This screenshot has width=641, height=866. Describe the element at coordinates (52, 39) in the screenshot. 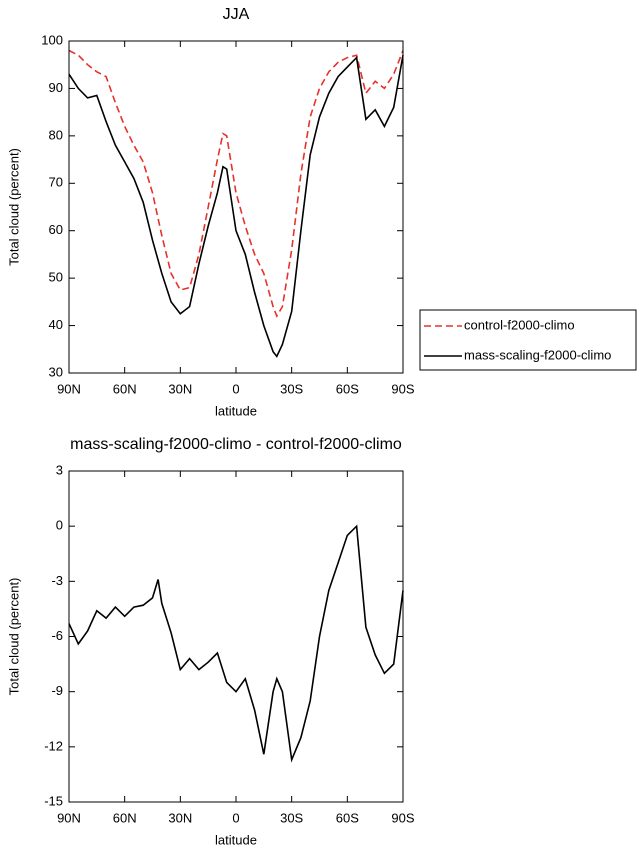

I see `y-tick-label: 100` at that location.